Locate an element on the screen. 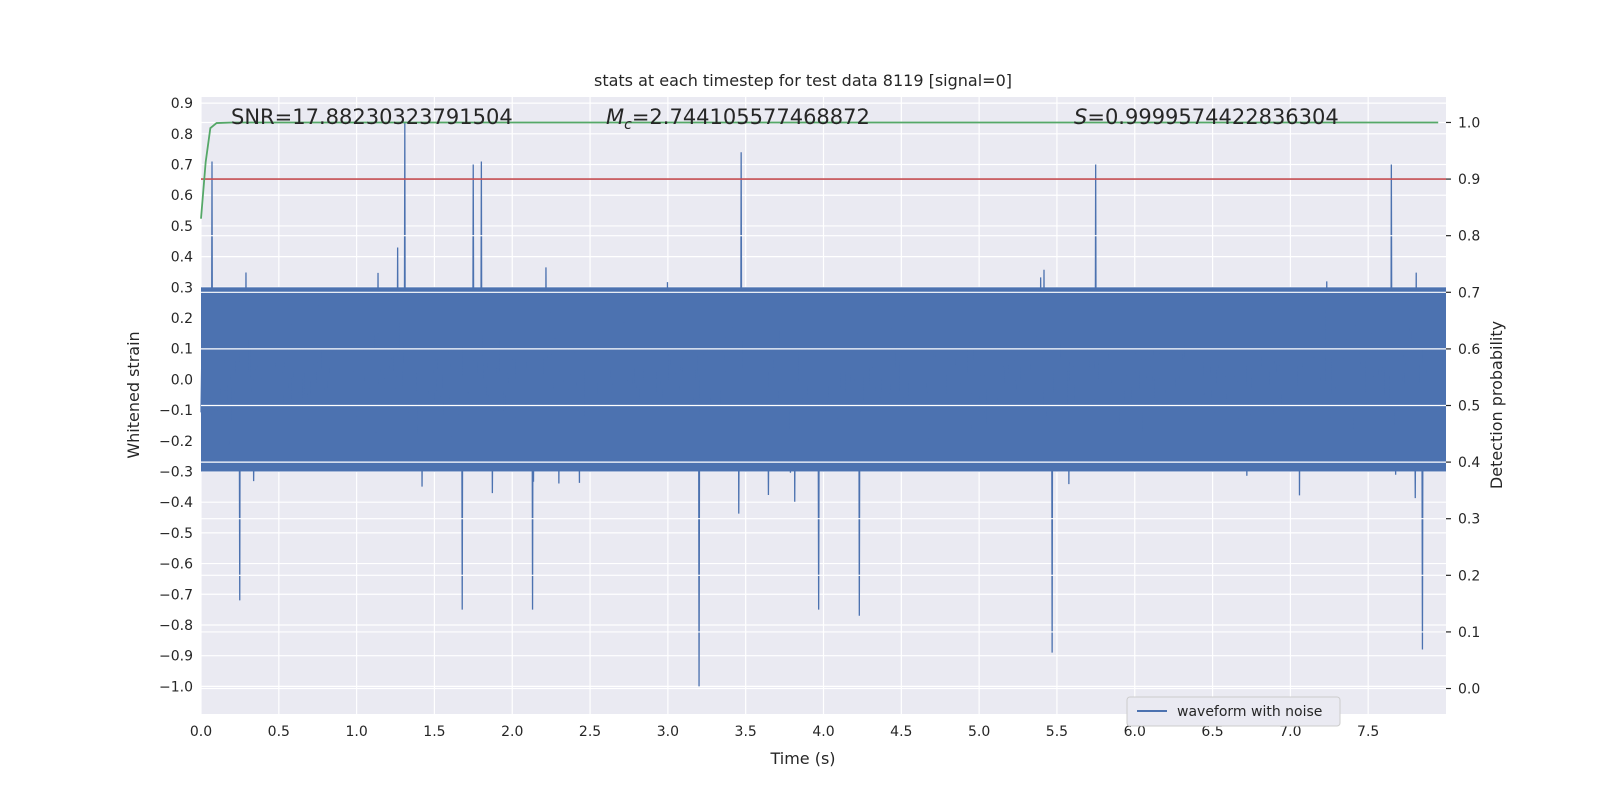 The width and height of the screenshot is (1600, 800). x-tick-label: 6.0 is located at coordinates (1135, 732).